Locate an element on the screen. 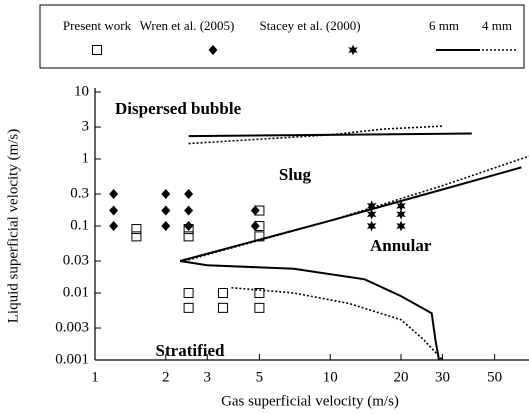 Image resolution: width=529 pixels, height=414 pixels. legend-label: Wren et al. (2005) is located at coordinates (187, 25).